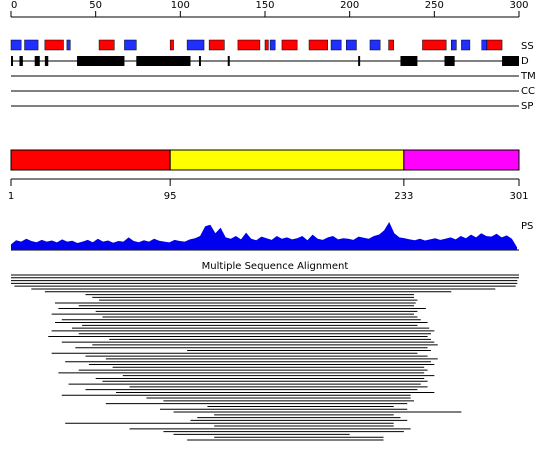  What do you see at coordinates (527, 46) in the screenshot?
I see `track-label: SS` at bounding box center [527, 46].